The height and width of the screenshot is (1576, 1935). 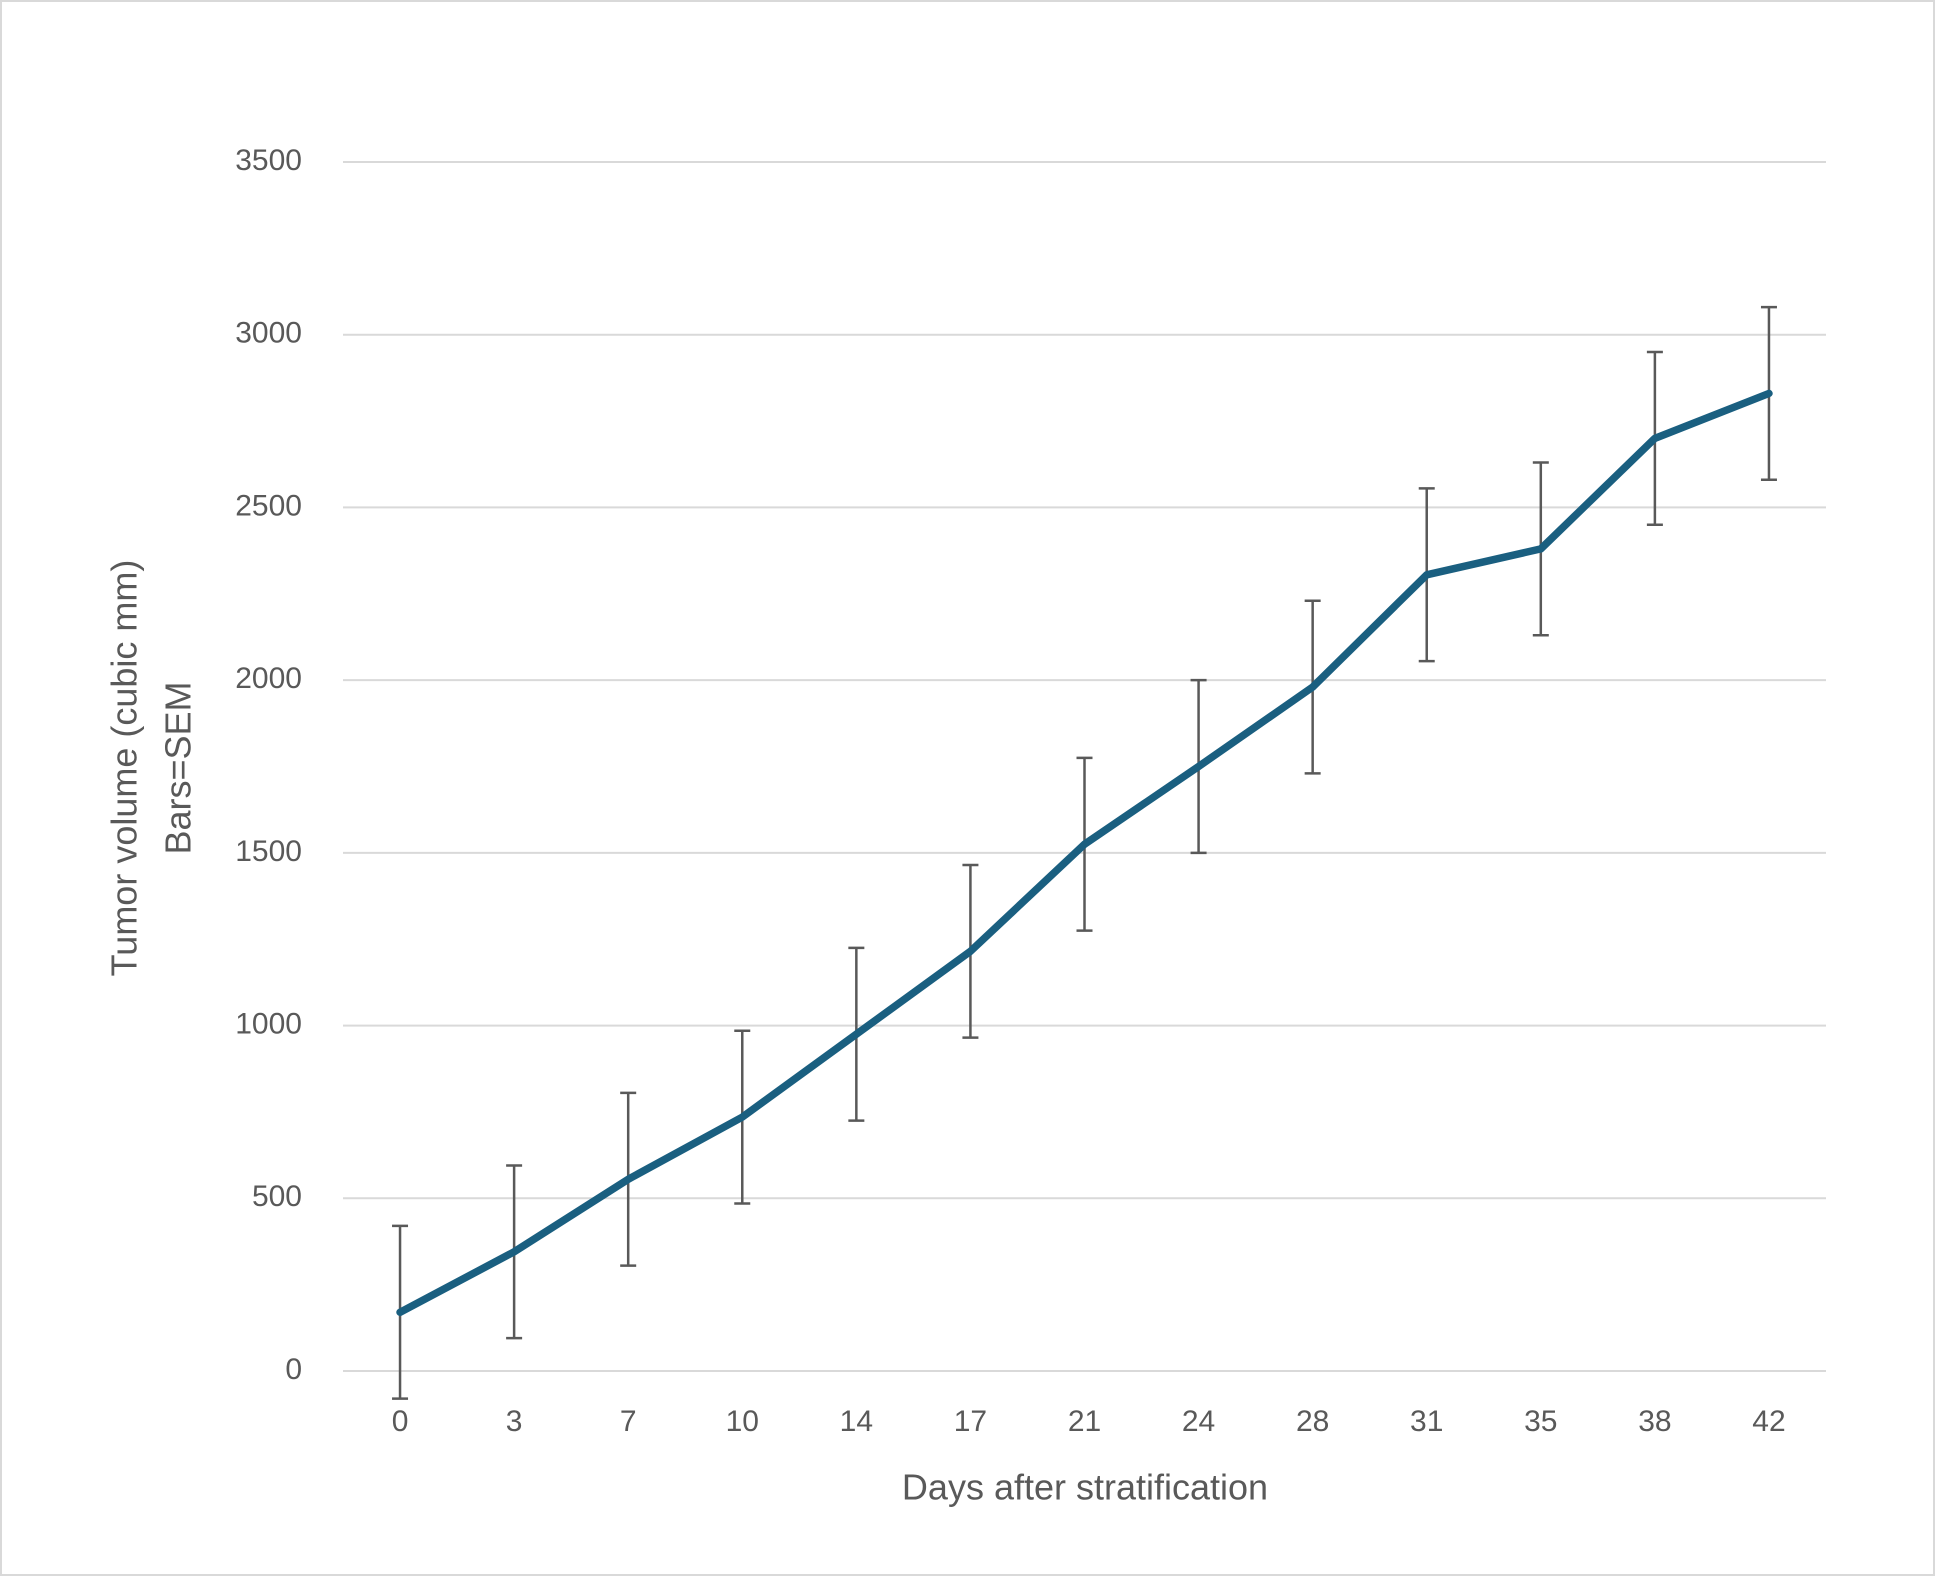 What do you see at coordinates (1084, 1421) in the screenshot?
I see `x-tick-label: 21` at bounding box center [1084, 1421].